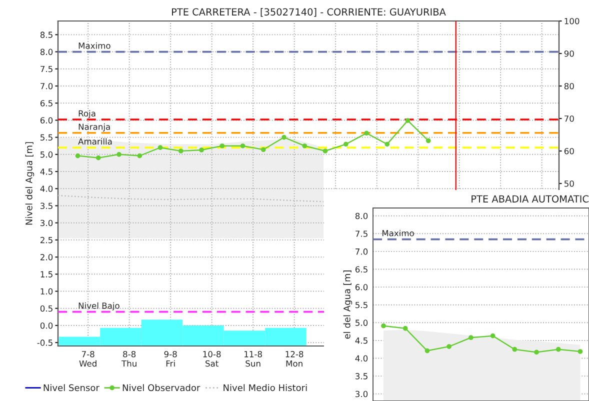 The image size is (589, 401). I want to click on y-tick-label: 2.5, so click(46, 240).